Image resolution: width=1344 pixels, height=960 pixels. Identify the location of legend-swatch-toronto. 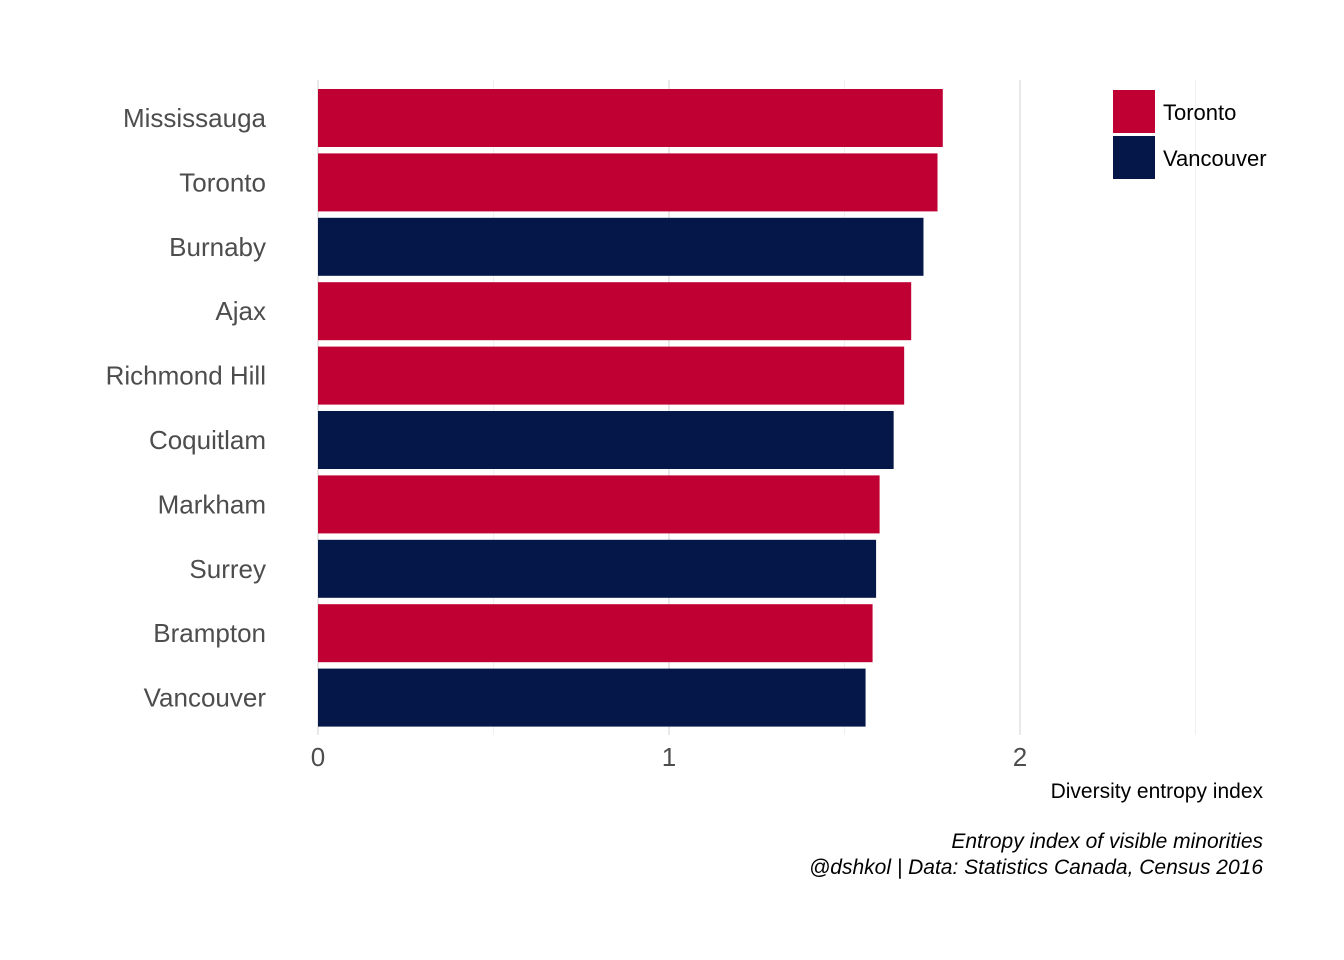
(1134, 111).